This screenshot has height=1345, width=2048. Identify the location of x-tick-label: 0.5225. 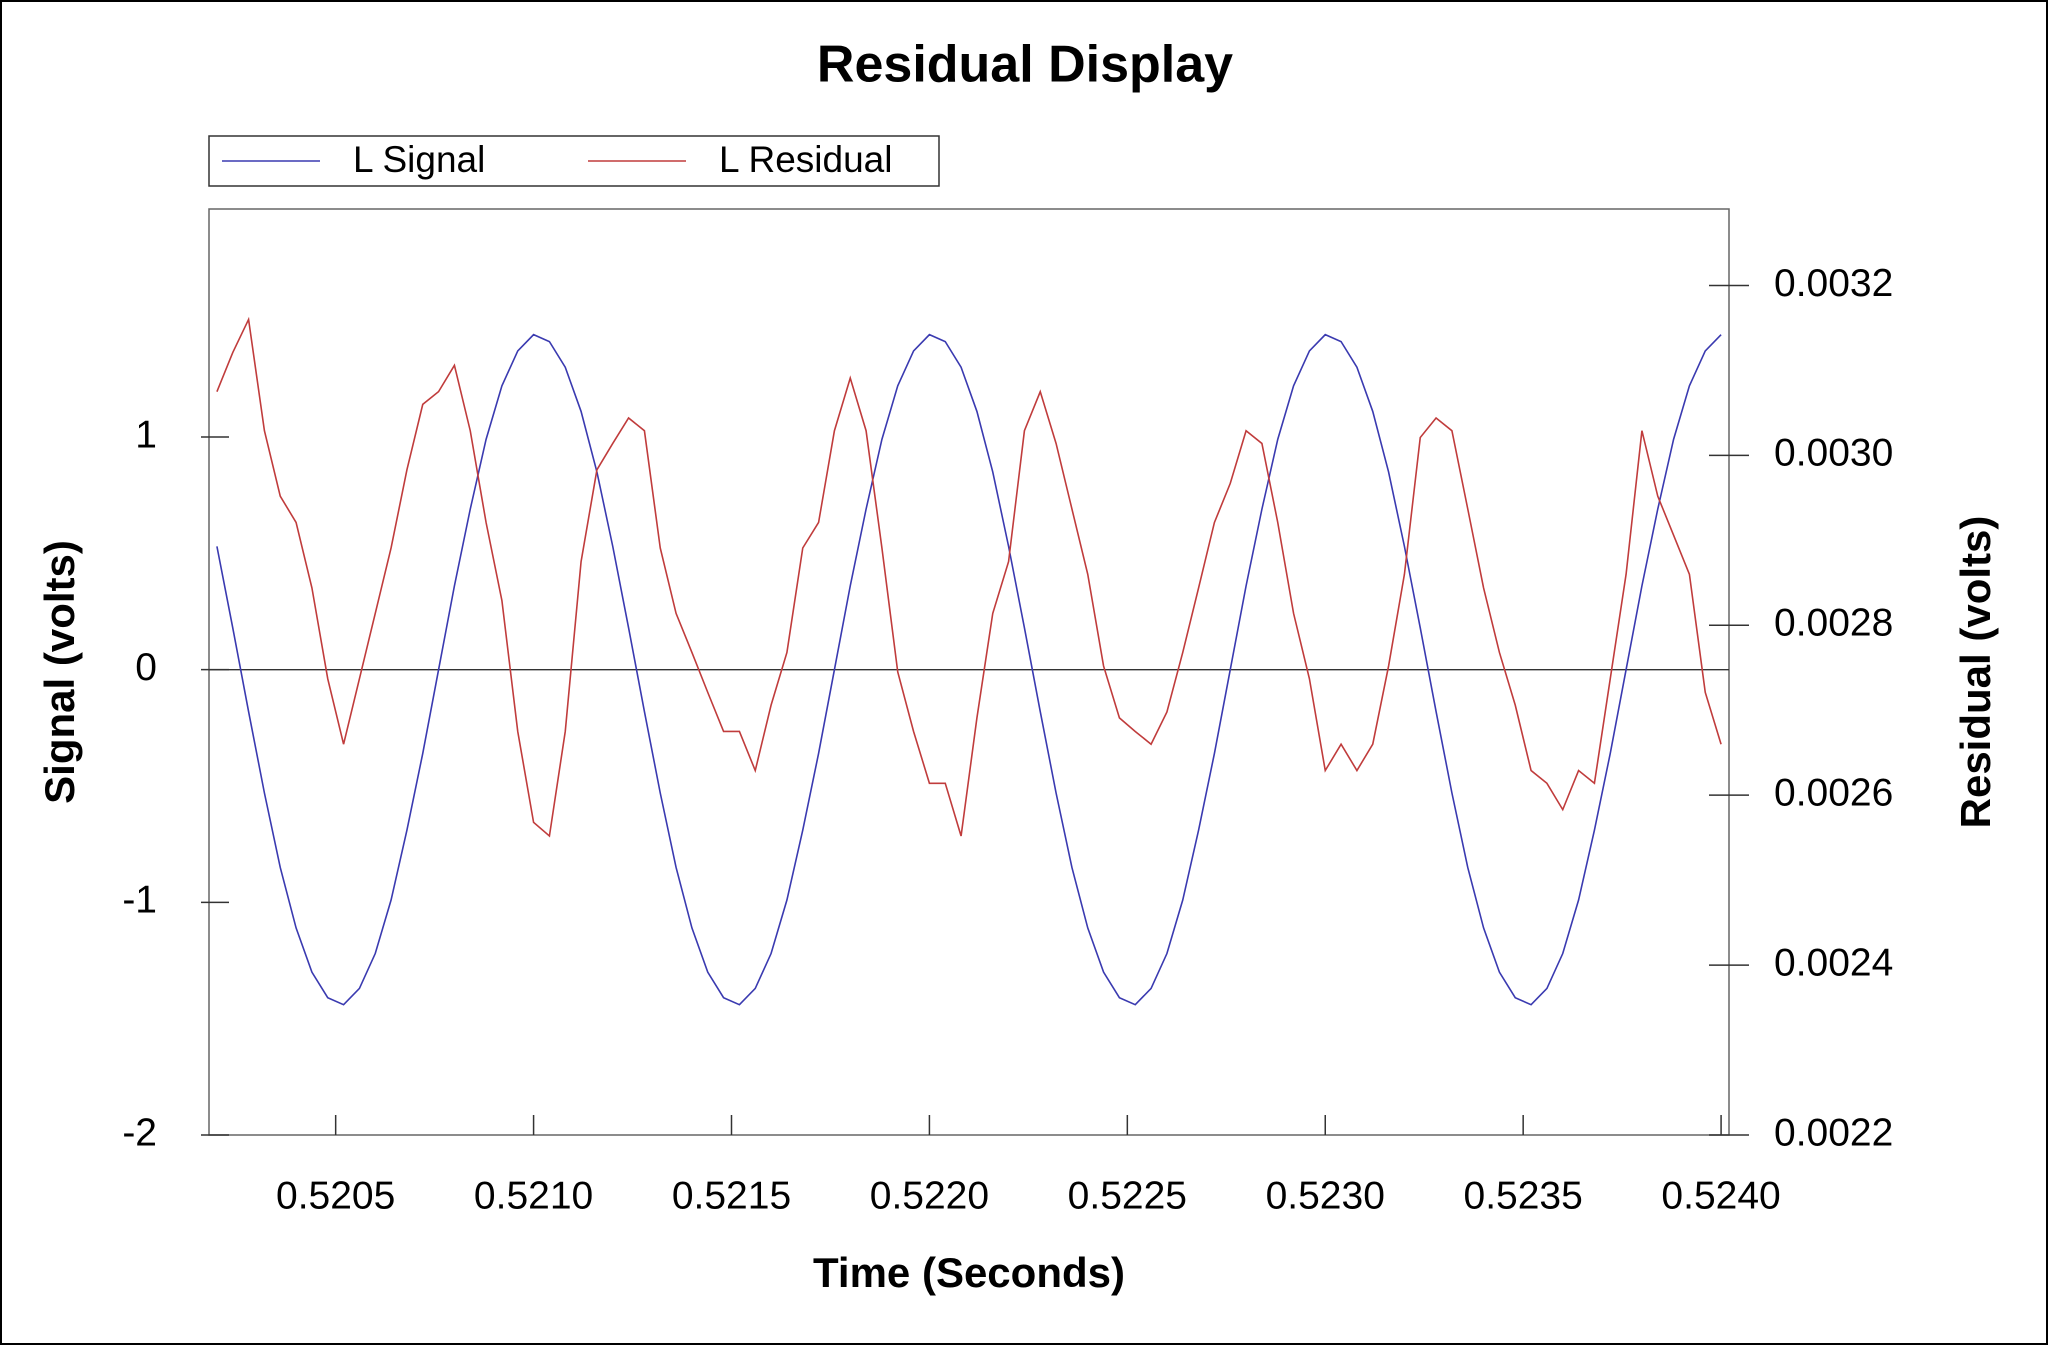
(1127, 1195).